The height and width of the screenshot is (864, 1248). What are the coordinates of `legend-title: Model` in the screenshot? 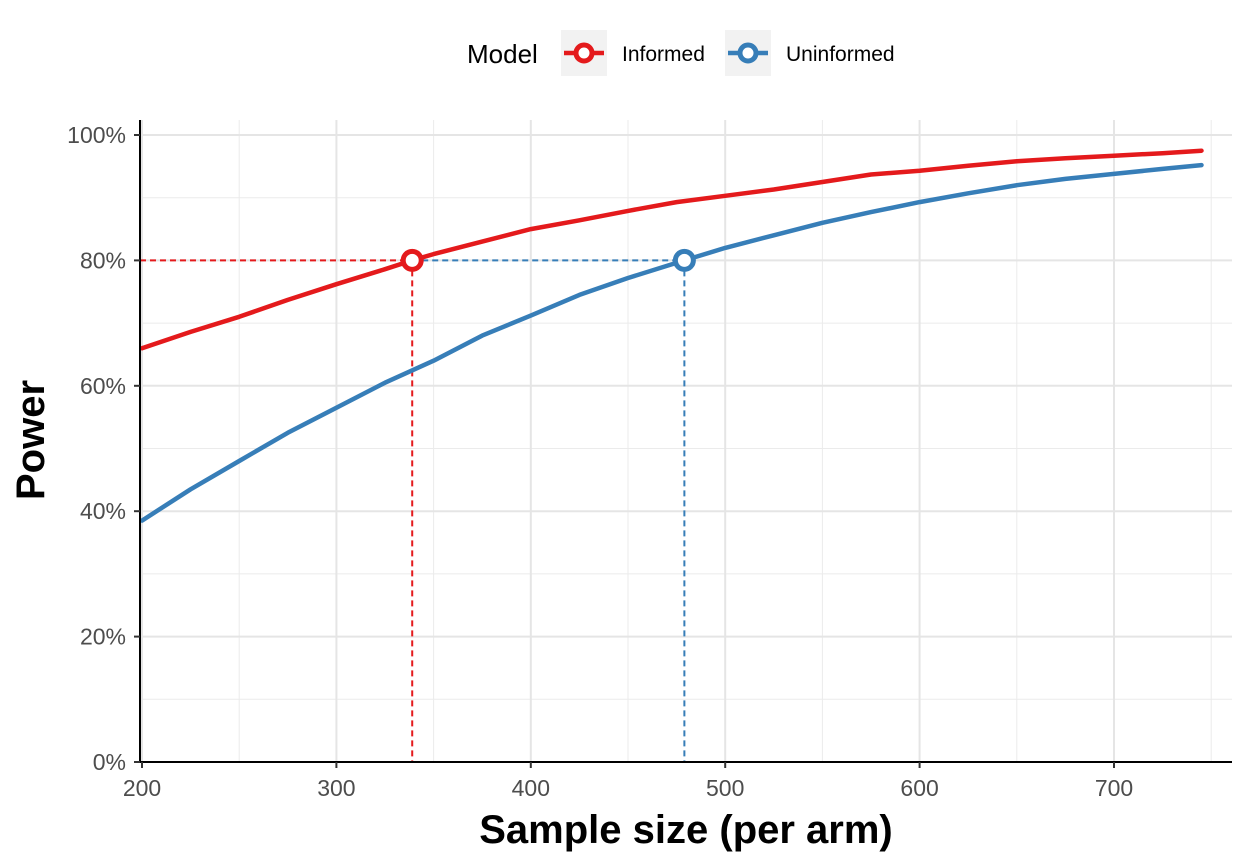 It's located at (502, 54).